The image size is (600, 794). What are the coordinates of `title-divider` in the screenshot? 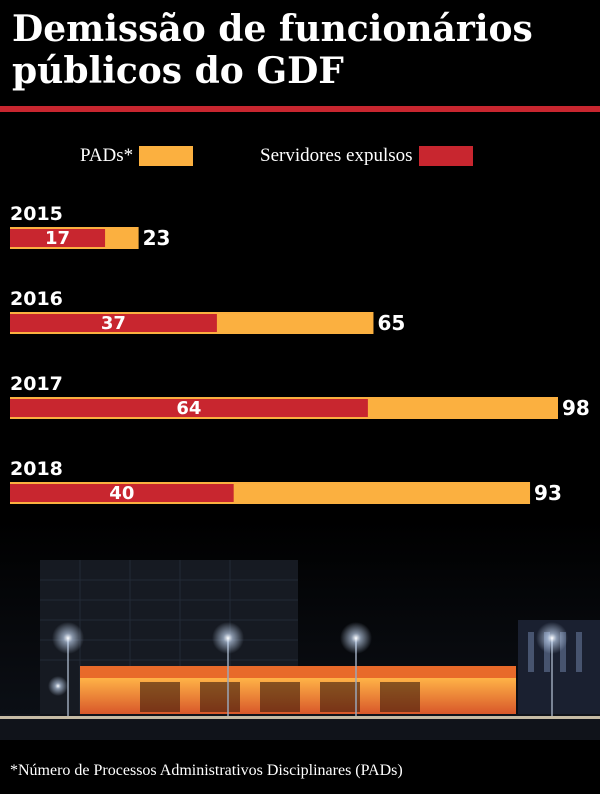 It's located at (300, 109).